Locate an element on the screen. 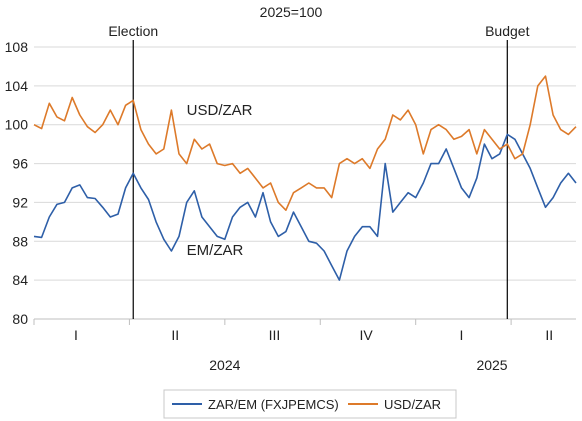 Image resolution: width=582 pixels, height=421 pixels. event-label: Election is located at coordinates (133, 31).